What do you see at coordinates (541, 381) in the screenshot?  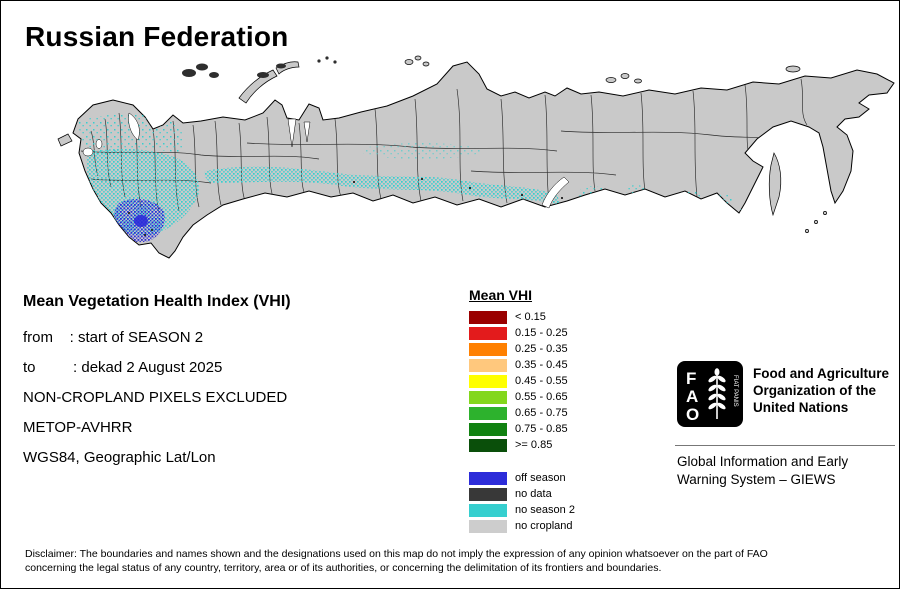 I see `legend-label: 0.45 - 0.55` at bounding box center [541, 381].